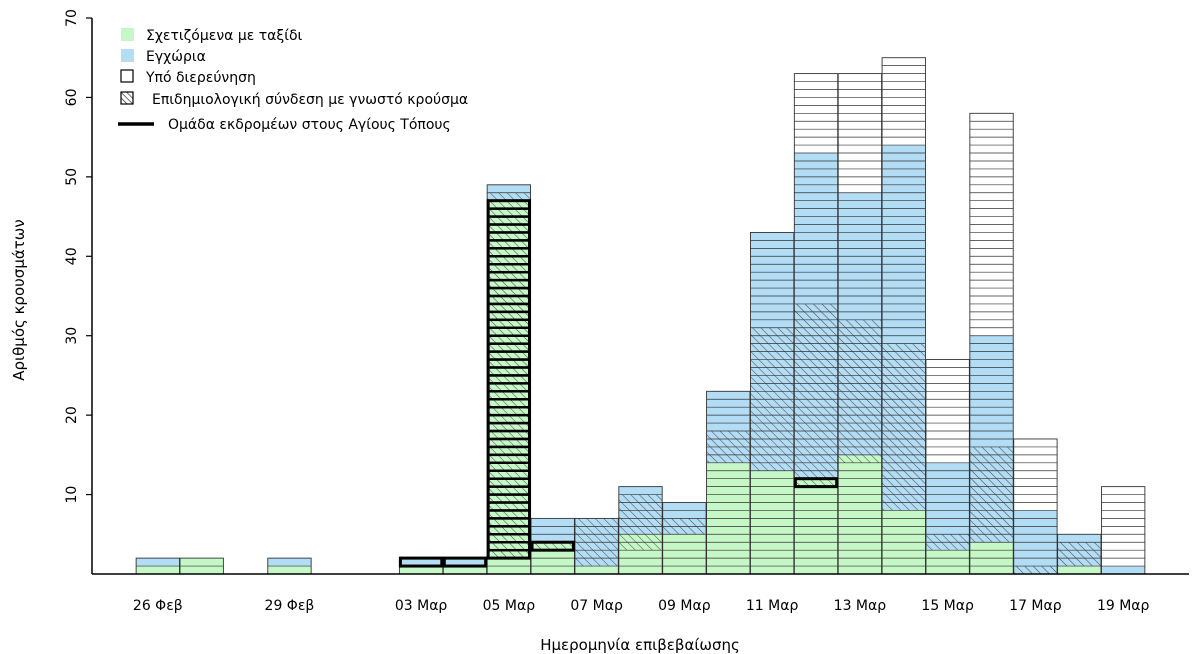 The width and height of the screenshot is (1201, 654). Describe the element at coordinates (596, 606) in the screenshot. I see `x-tick-label: 07 Μαρ` at that location.